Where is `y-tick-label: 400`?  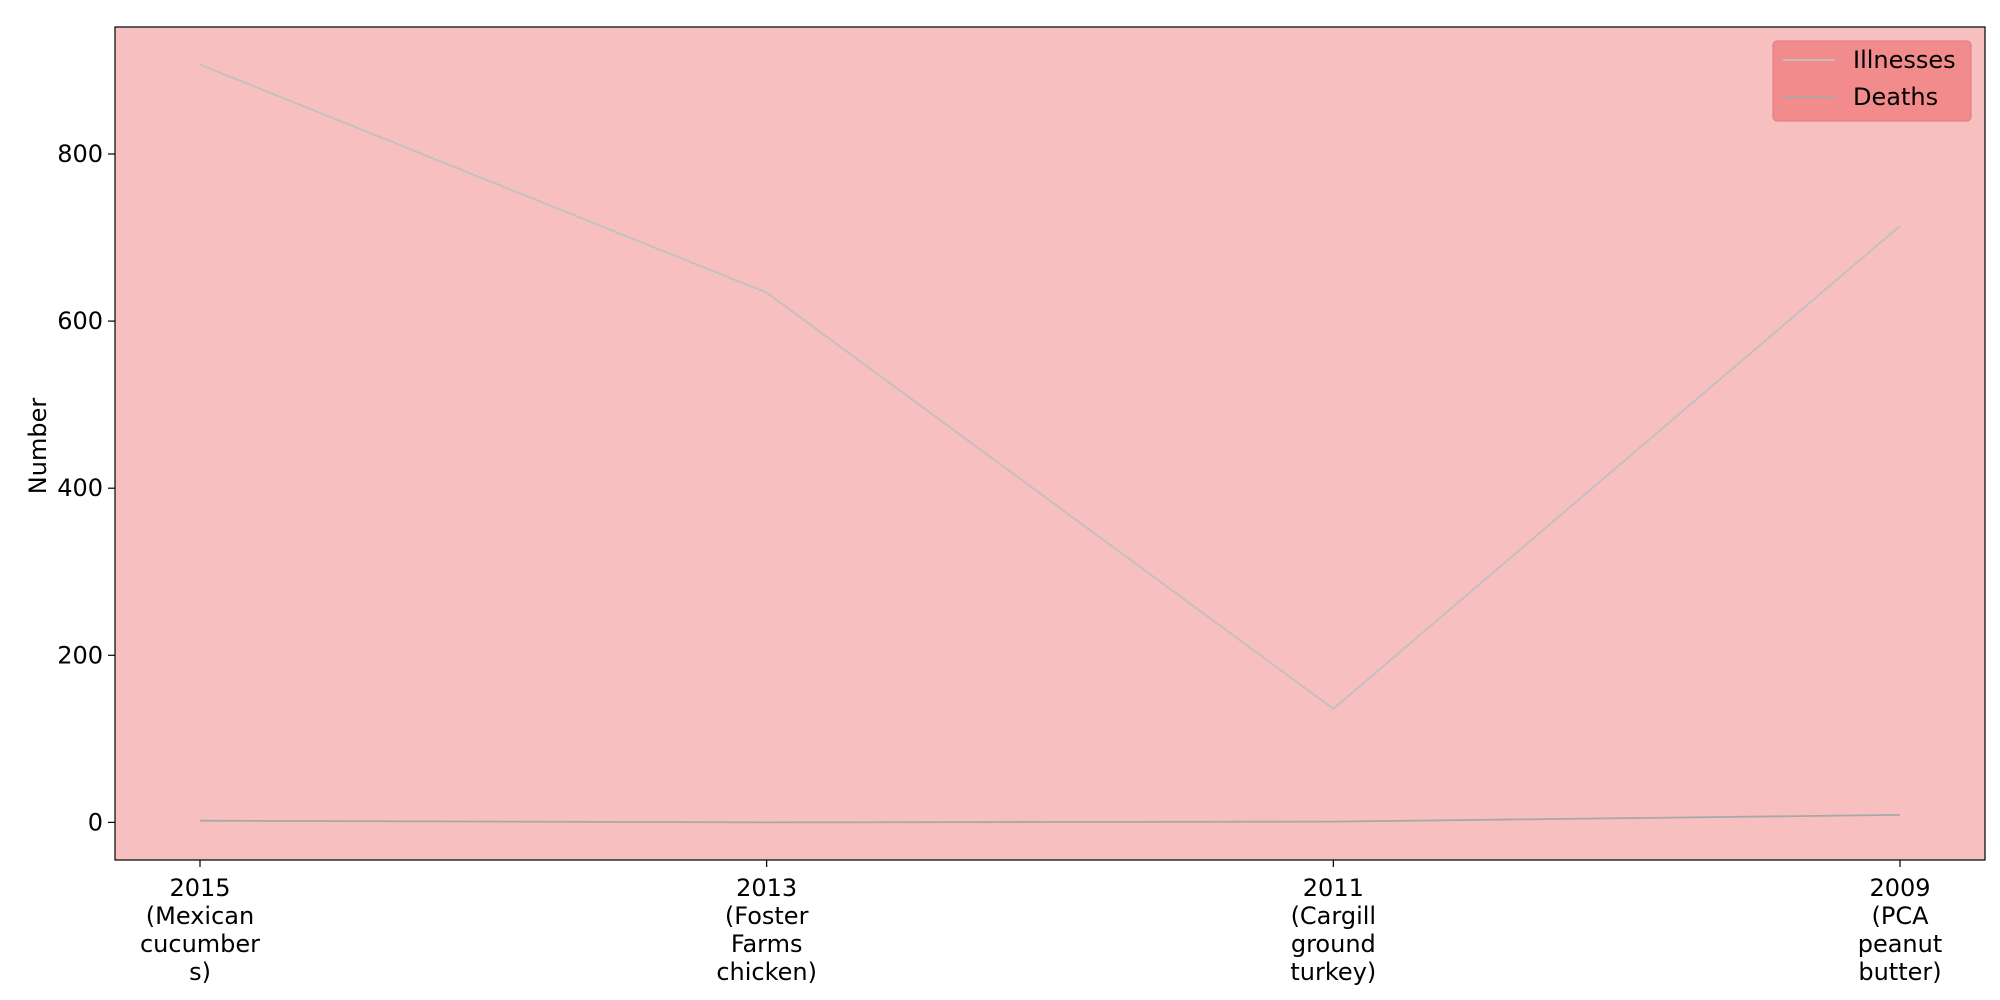 y-tick-label: 400 is located at coordinates (80, 488).